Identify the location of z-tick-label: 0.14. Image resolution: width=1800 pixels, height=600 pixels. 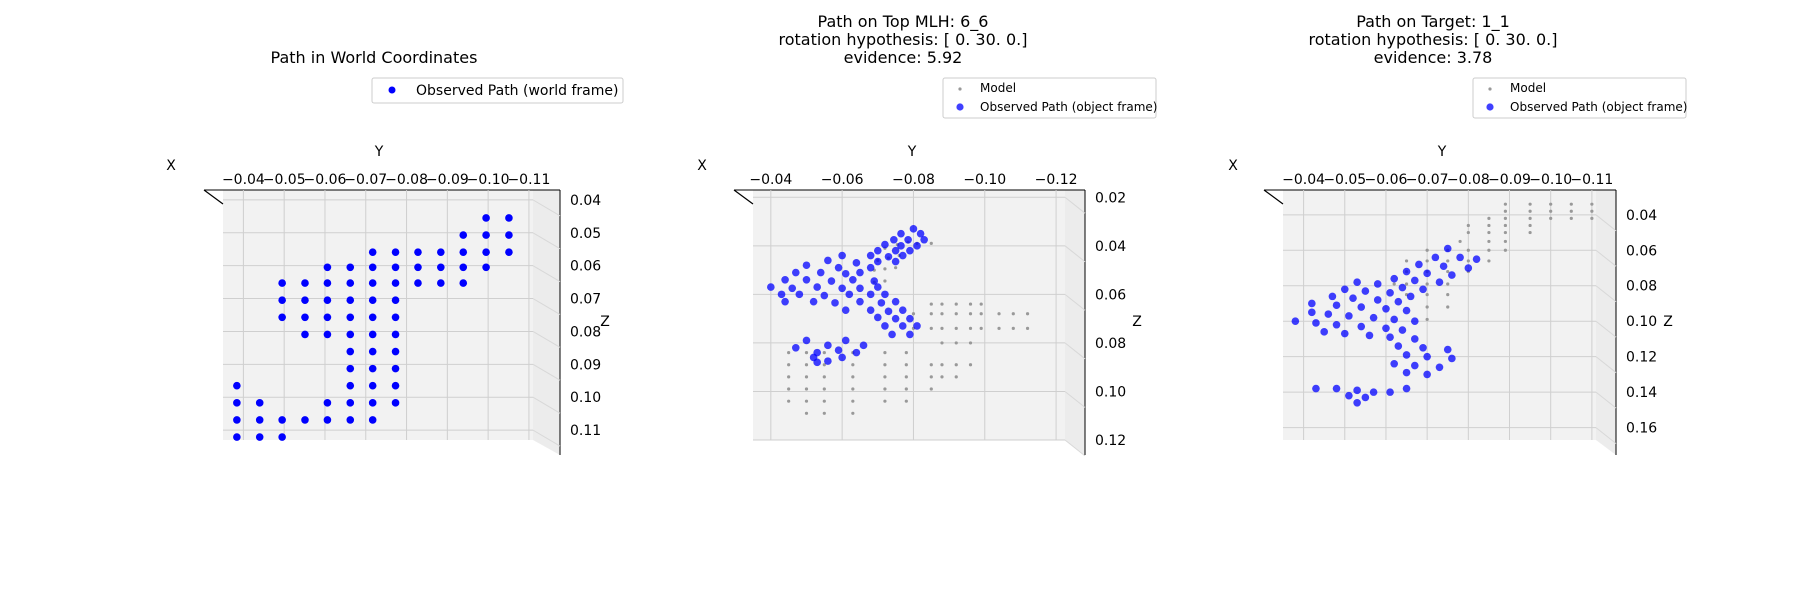
(1641, 393).